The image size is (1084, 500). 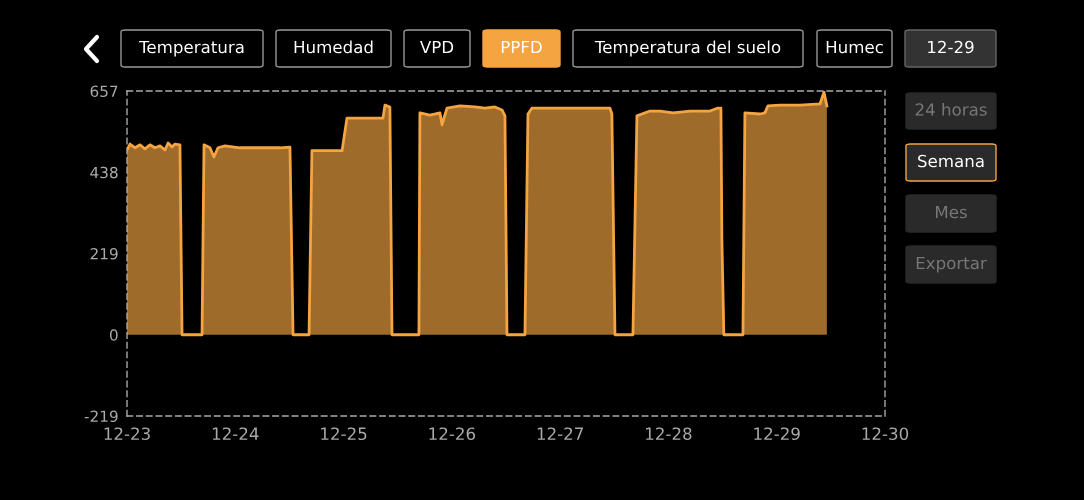 What do you see at coordinates (777, 434) in the screenshot?
I see `x-tick-label: 12-29` at bounding box center [777, 434].